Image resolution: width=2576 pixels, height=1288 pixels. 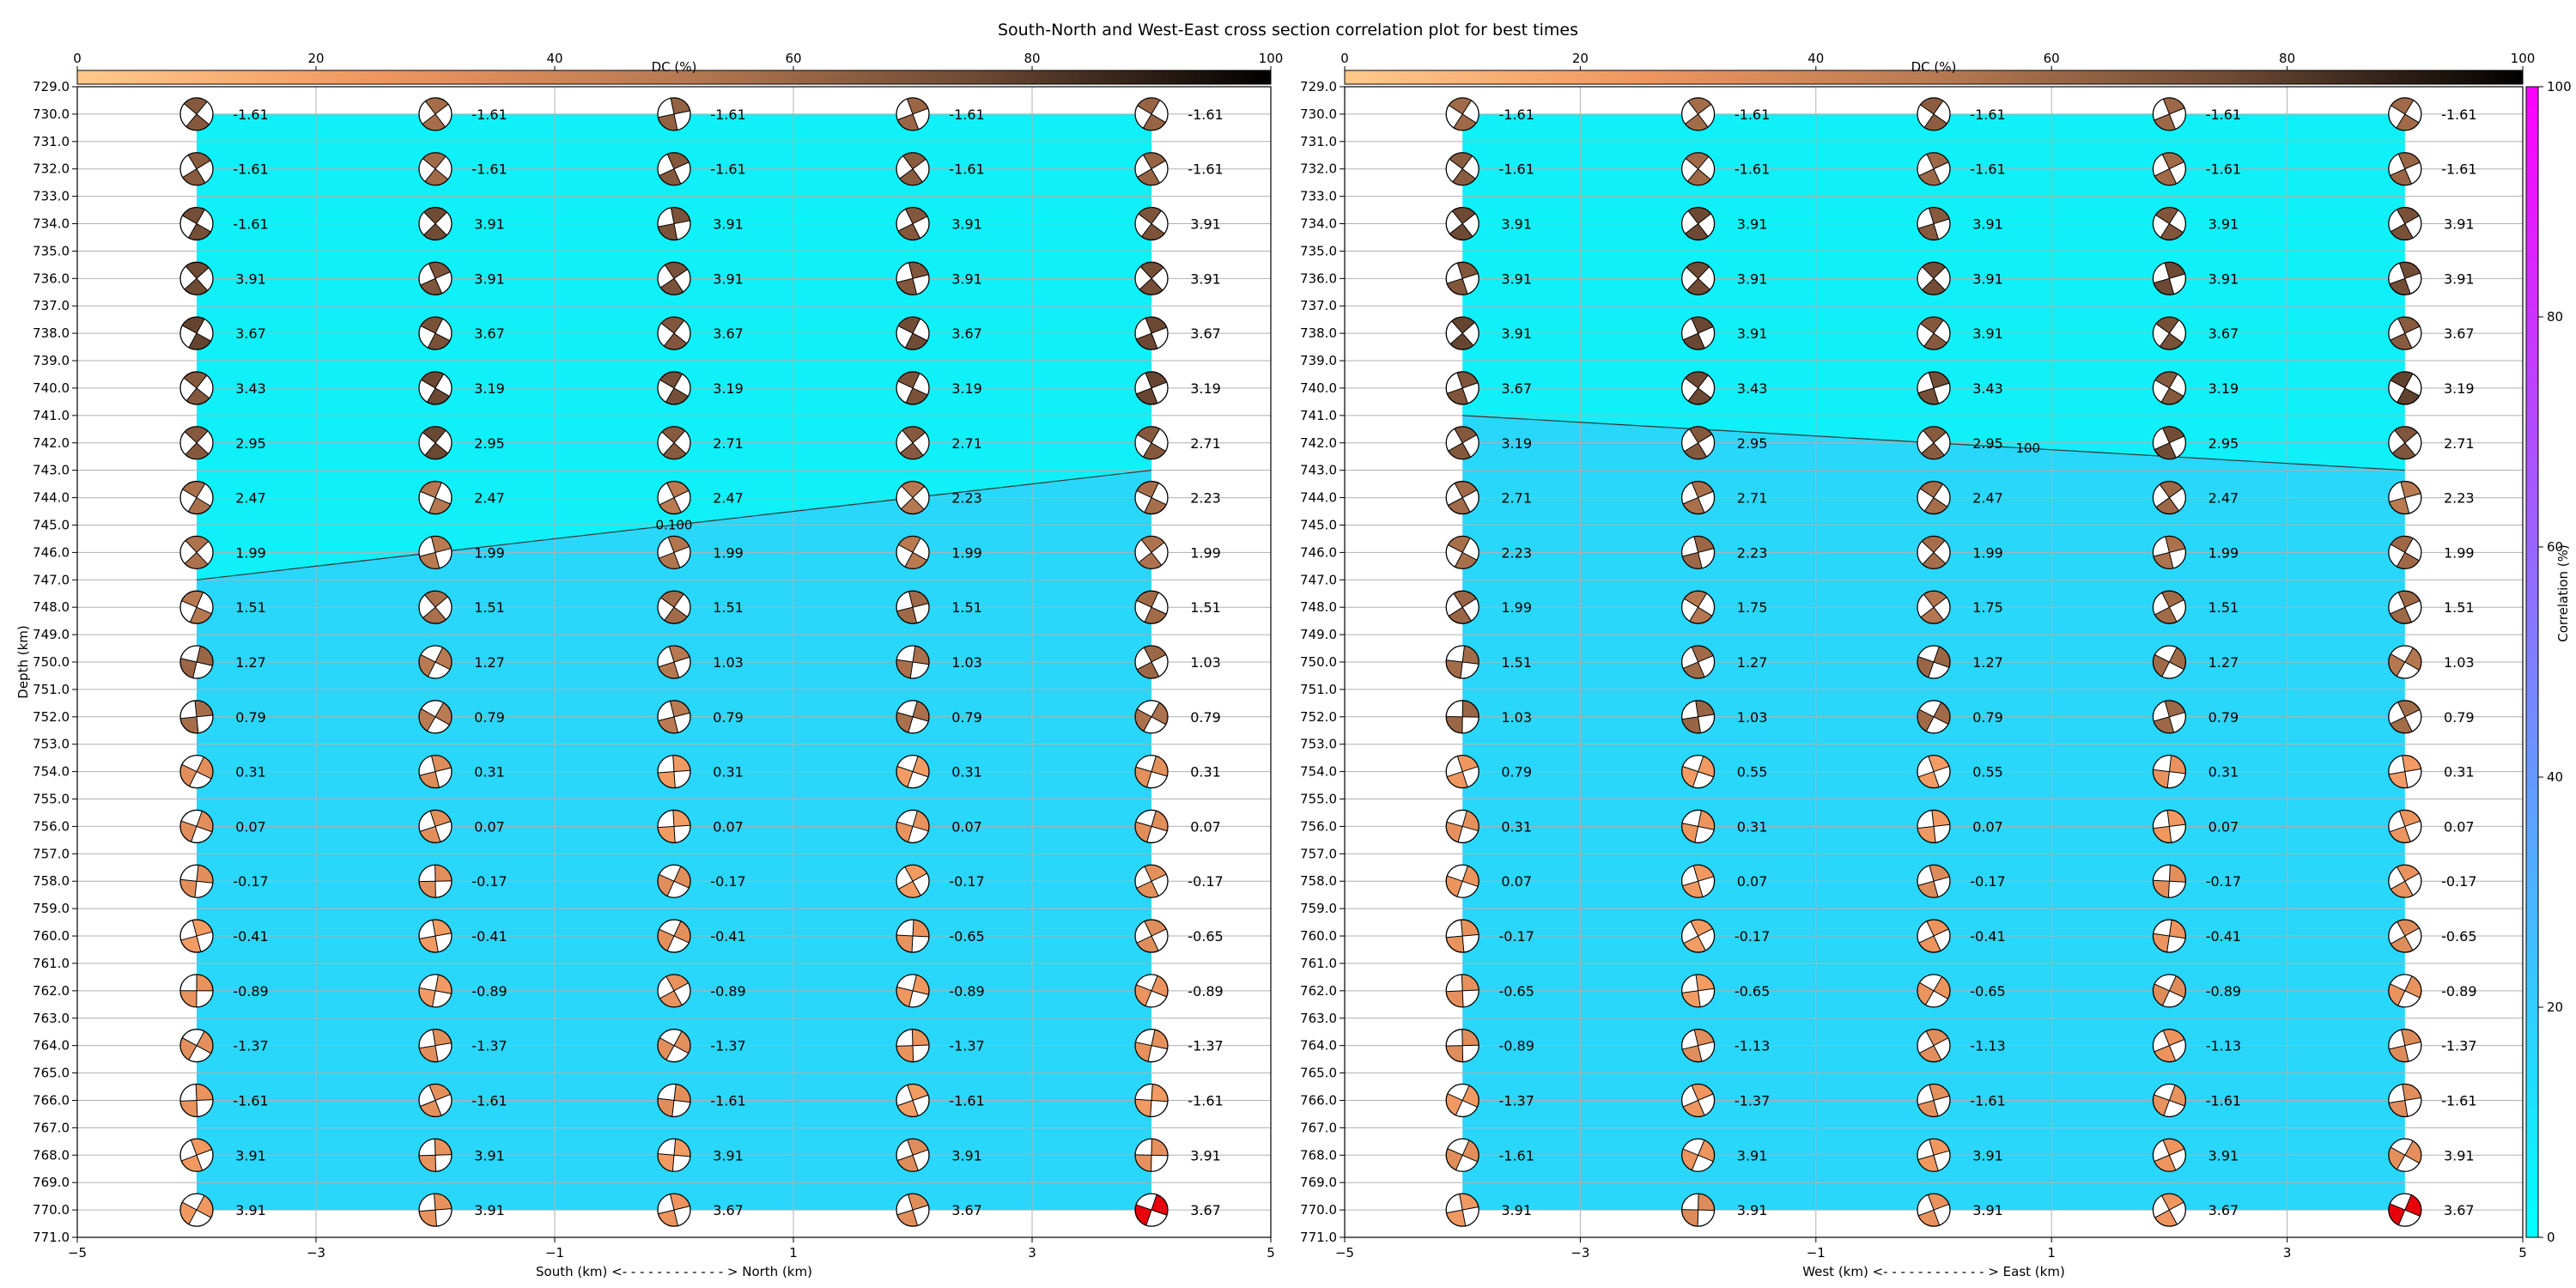 I want to click on time-label: 0.07, so click(x=1206, y=826).